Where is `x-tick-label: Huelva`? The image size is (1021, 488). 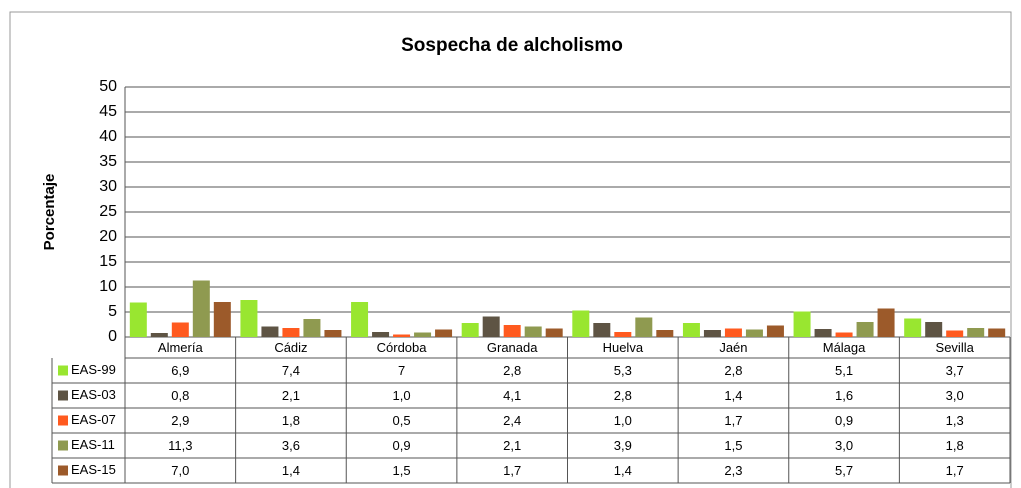
x-tick-label: Huelva is located at coordinates (623, 347).